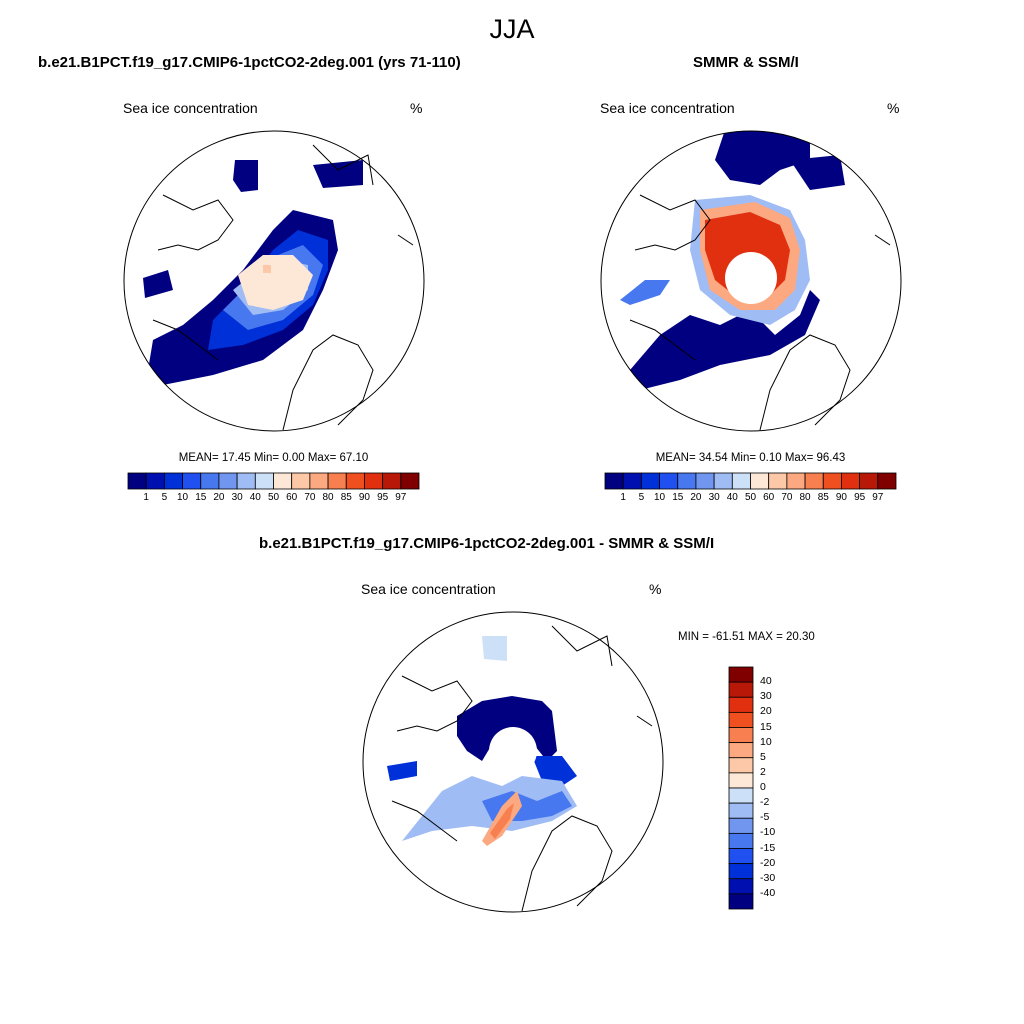  I want to click on panel-obs-map, so click(751, 281).